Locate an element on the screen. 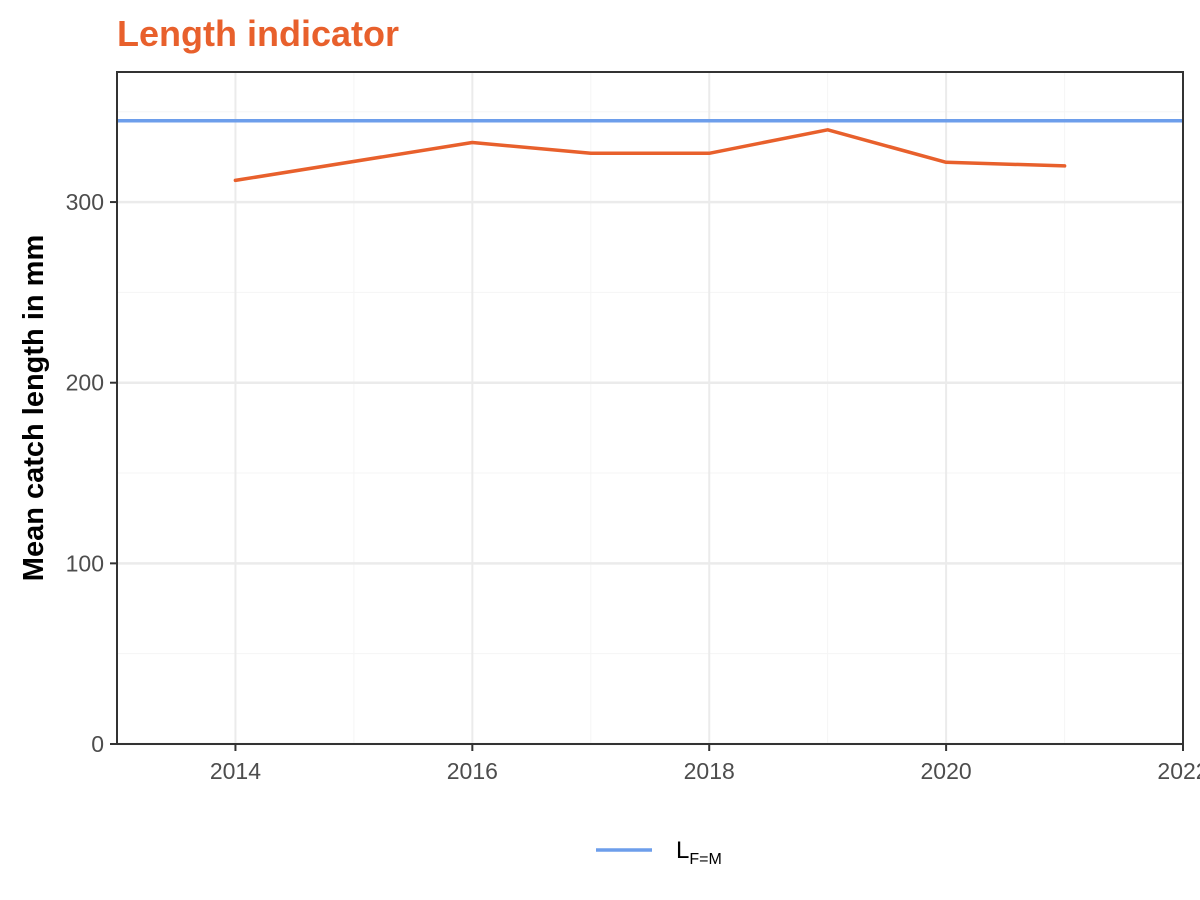  y-tick-label: 100 is located at coordinates (85, 563).